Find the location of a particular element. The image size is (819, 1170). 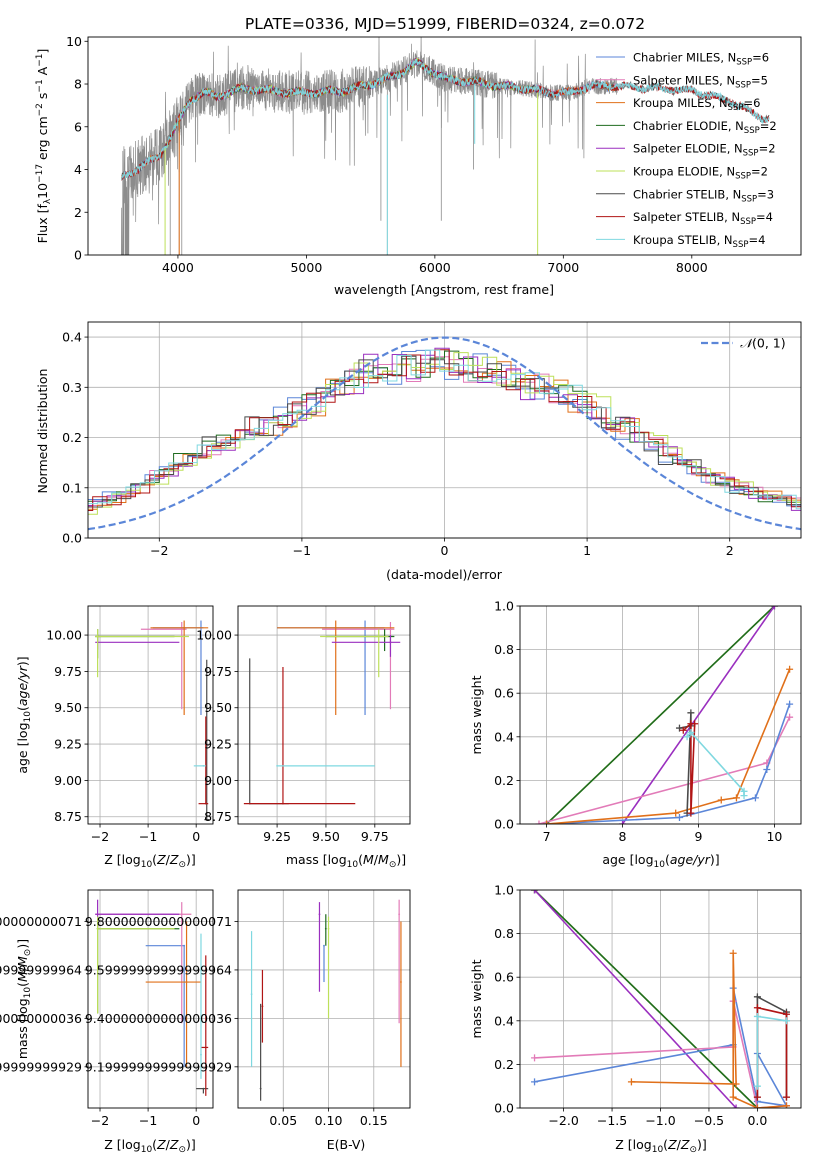

y-axis-label: Flux [fλ10−17 erg cm−2 s−1 A−1] is located at coordinates (44, 146).